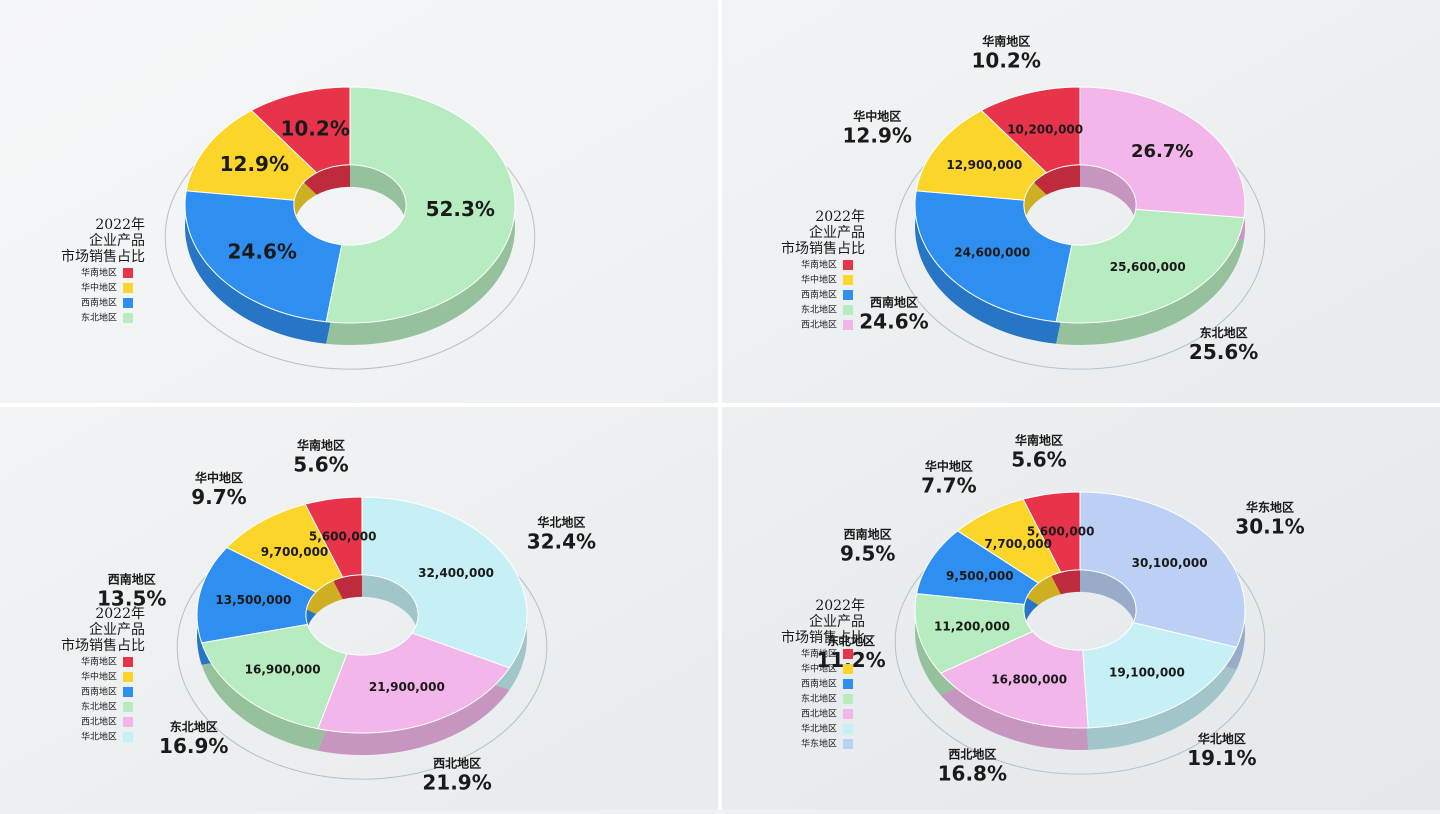 This screenshot has height=814, width=1440. Describe the element at coordinates (314, 128) in the screenshot. I see `slice-percent: 10.2%` at that location.